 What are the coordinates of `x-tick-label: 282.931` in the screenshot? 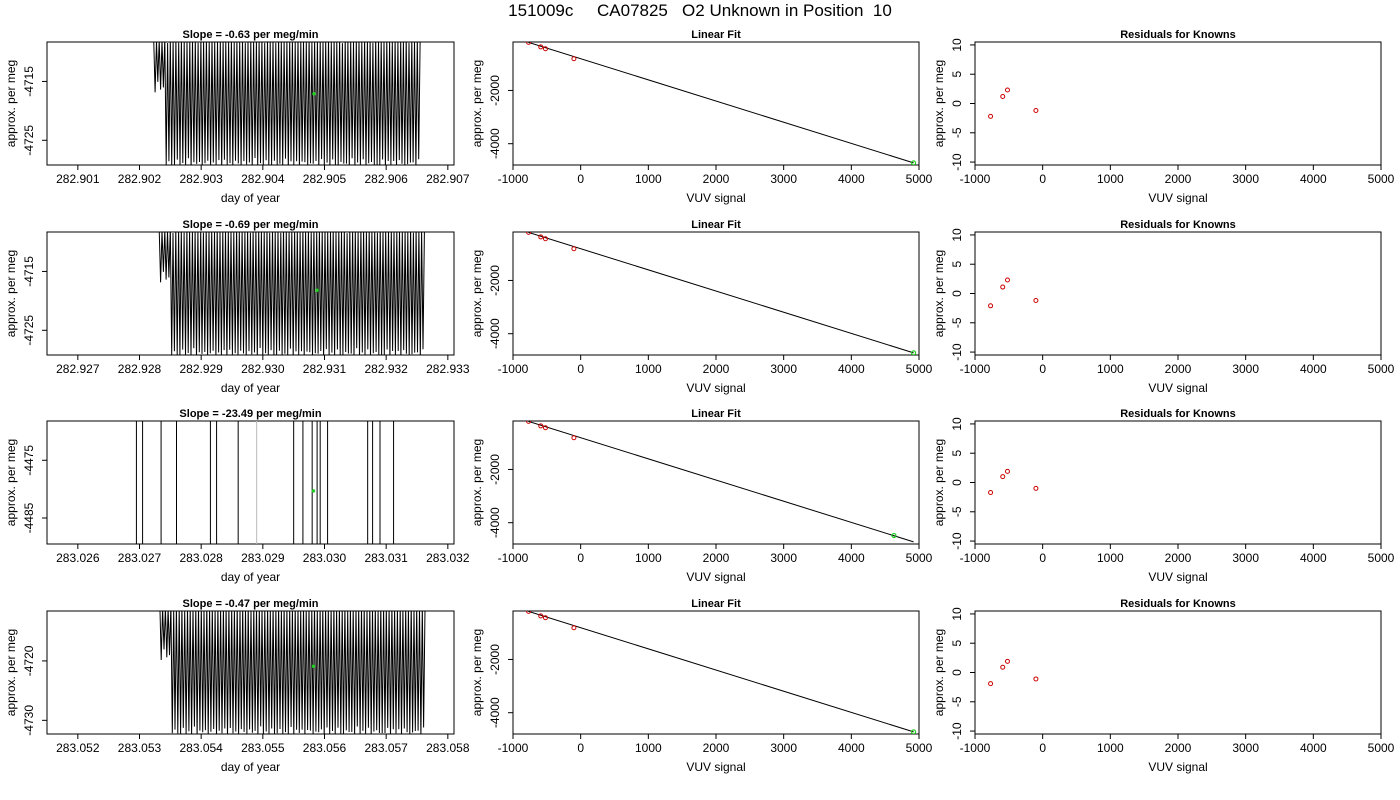 It's located at (325, 369).